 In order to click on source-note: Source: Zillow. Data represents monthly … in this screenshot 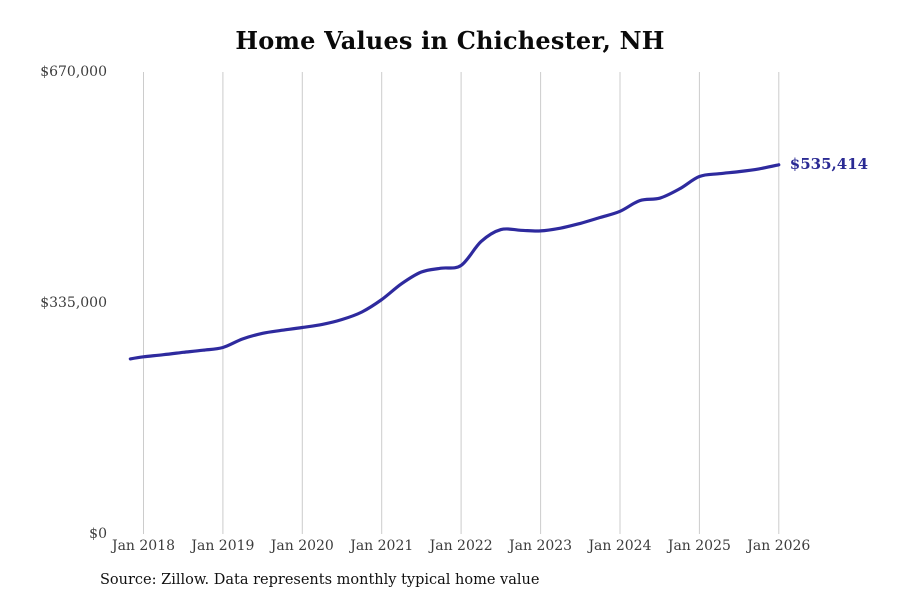, I will do `click(320, 580)`.